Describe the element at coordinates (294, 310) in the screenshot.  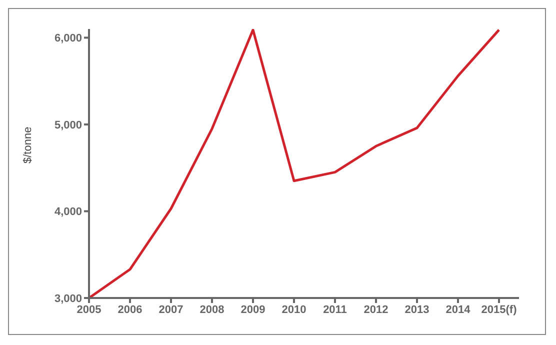
I see `x-tick-label: 2010` at that location.